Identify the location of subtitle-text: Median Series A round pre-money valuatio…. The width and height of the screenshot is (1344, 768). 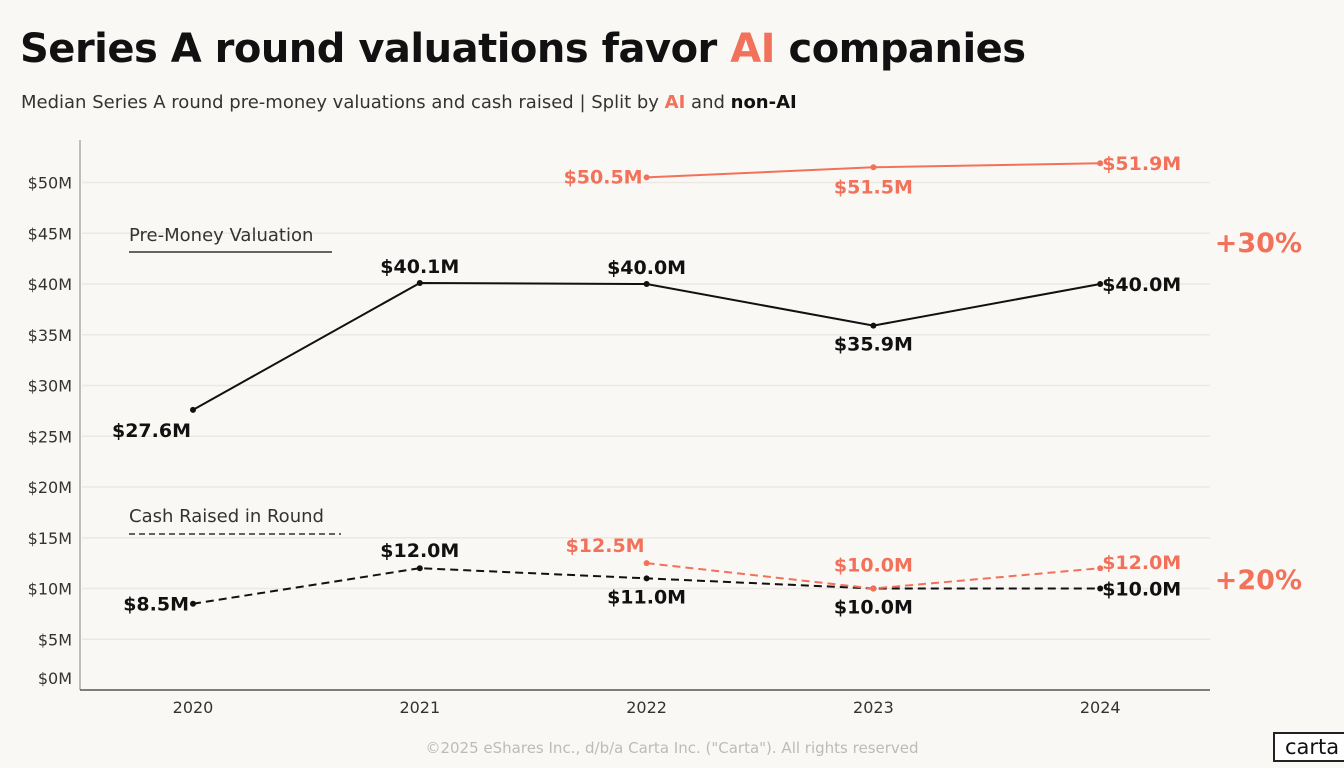
(343, 102).